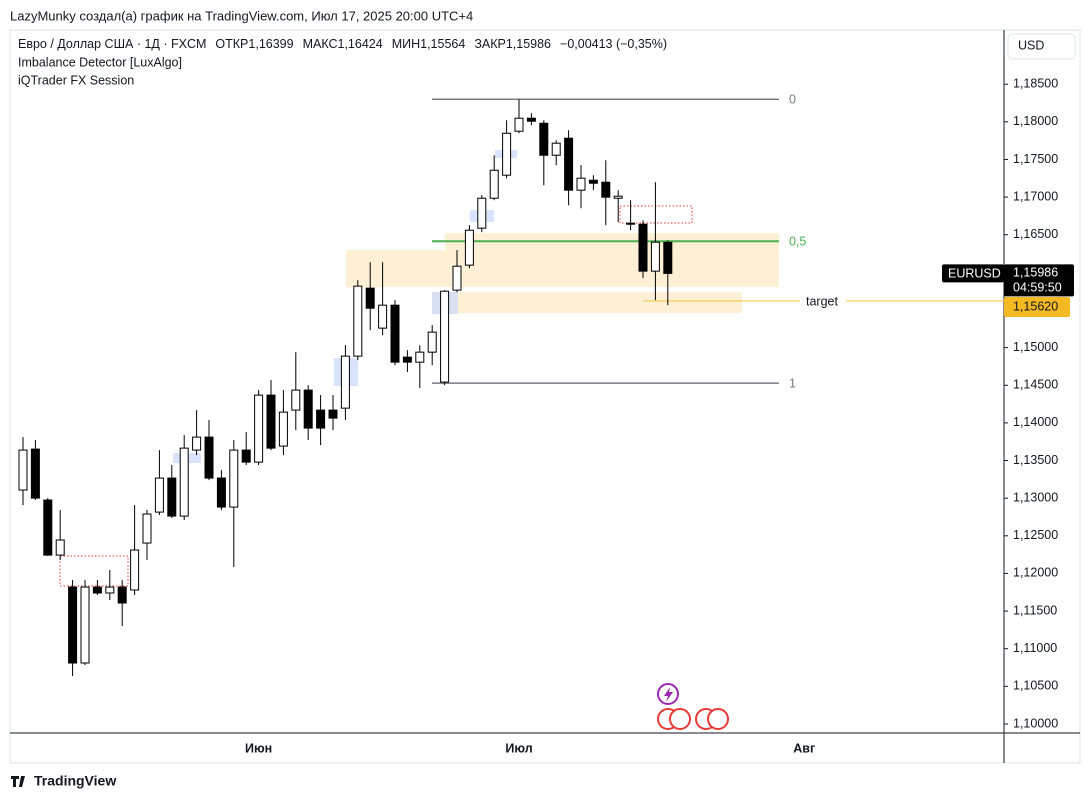 This screenshot has width=1090, height=805. Describe the element at coordinates (258, 748) in the screenshot. I see `x-tick-label: Июн` at that location.